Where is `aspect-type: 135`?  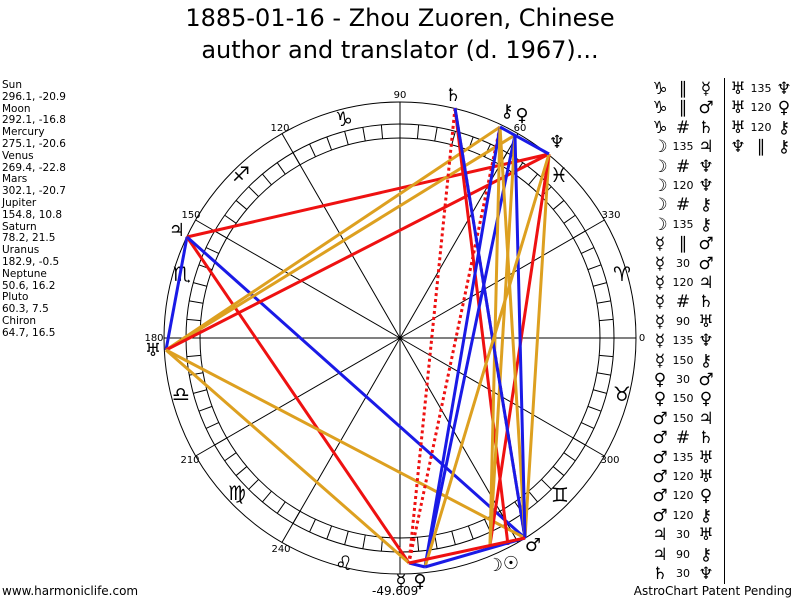
aspect-type: 135 is located at coordinates (761, 88).